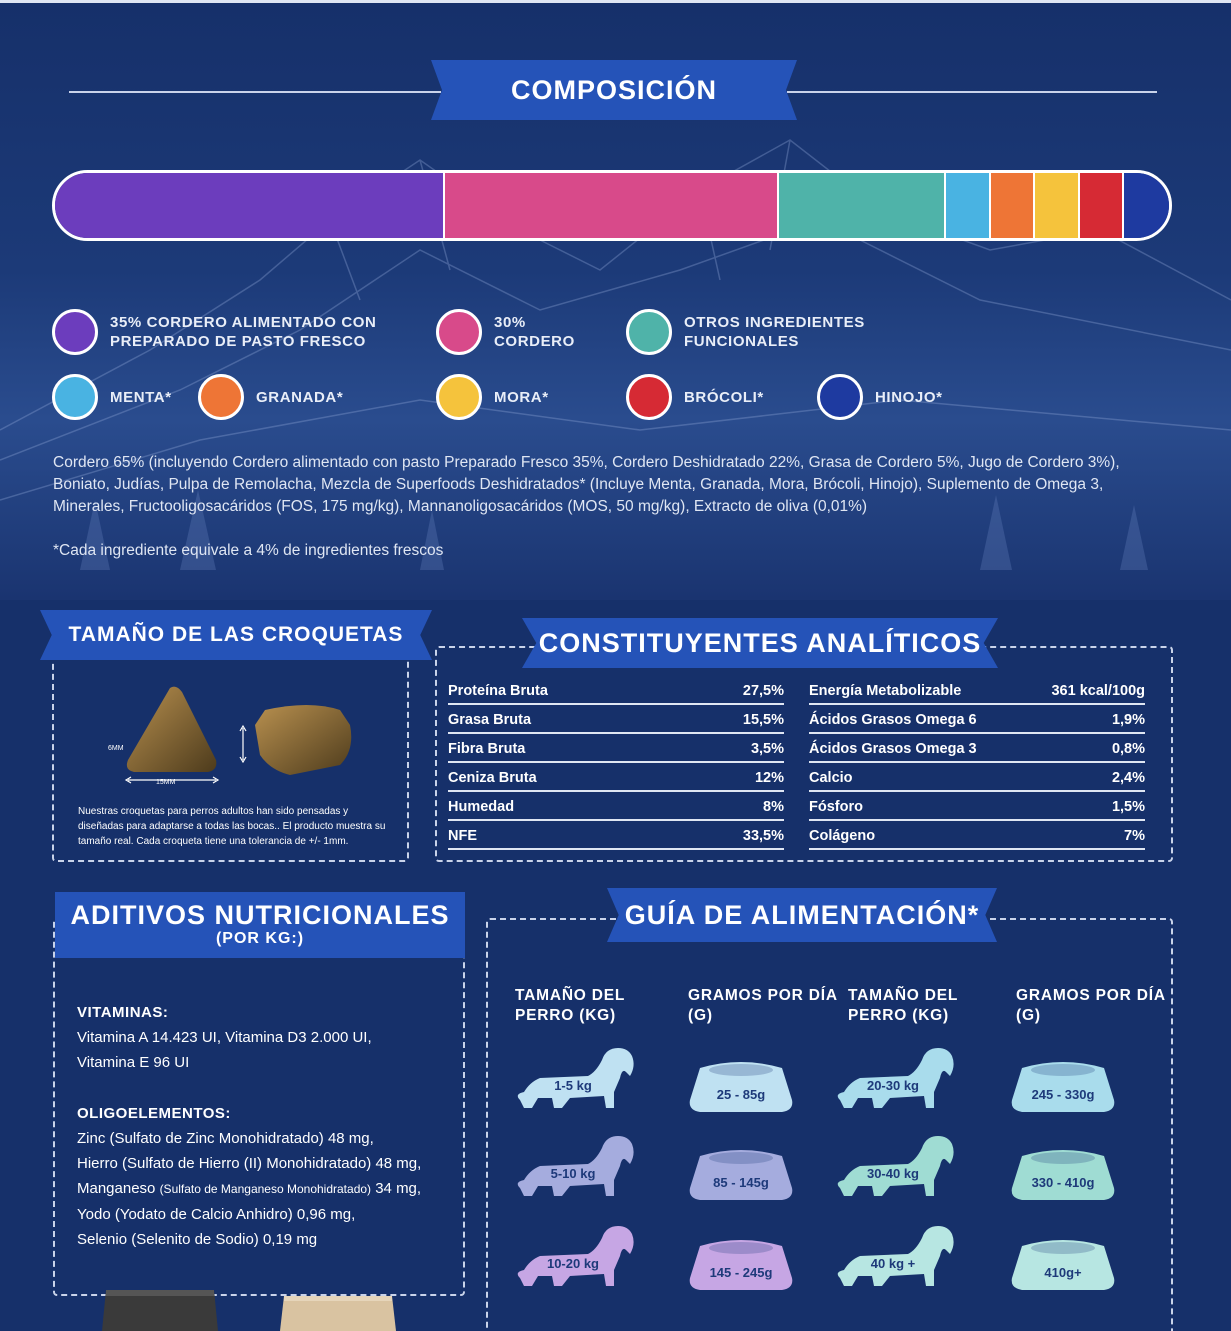 Image resolution: width=1231 pixels, height=1331 pixels. I want to click on analysis-value: 27,5%, so click(763, 691).